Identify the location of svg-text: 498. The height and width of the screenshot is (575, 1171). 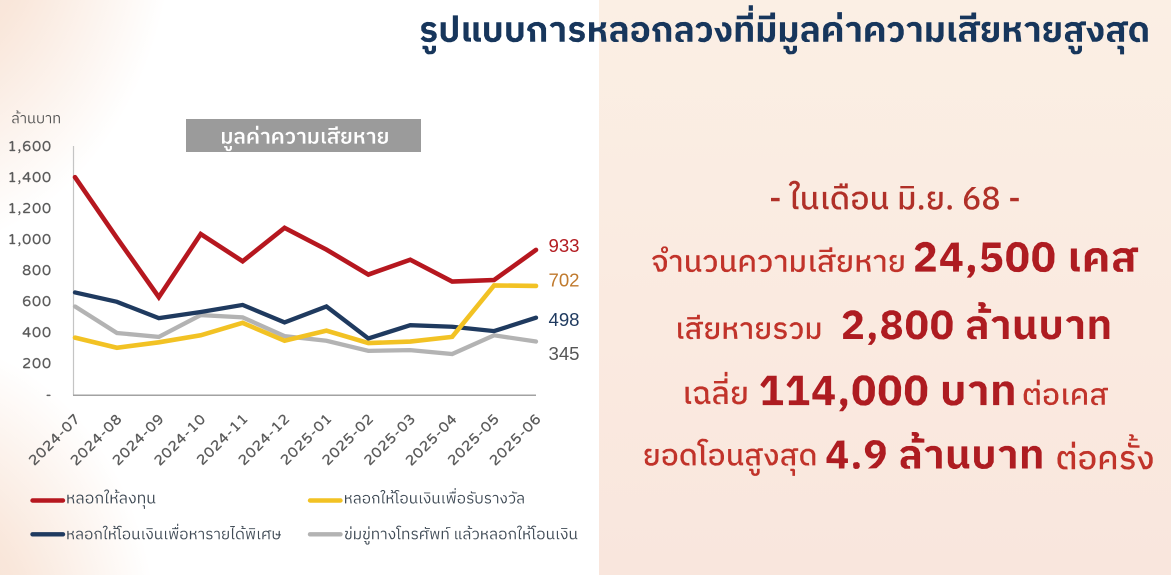
(564, 319).